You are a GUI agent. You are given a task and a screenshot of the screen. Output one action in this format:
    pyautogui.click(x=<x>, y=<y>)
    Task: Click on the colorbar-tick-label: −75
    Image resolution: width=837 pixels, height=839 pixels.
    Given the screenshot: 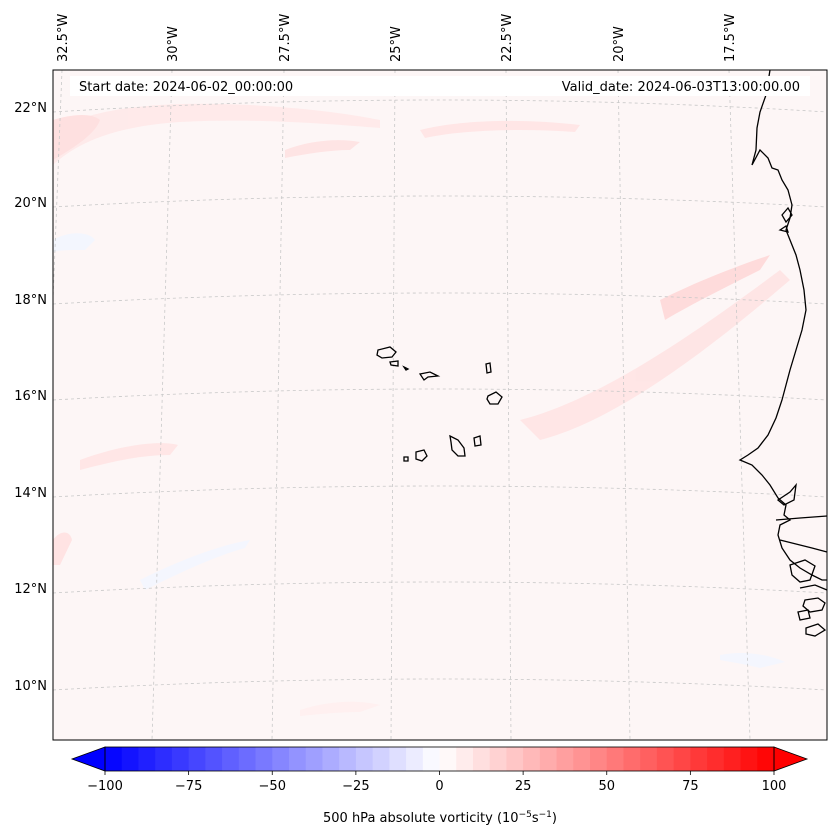 What is the action you would take?
    pyautogui.click(x=188, y=786)
    